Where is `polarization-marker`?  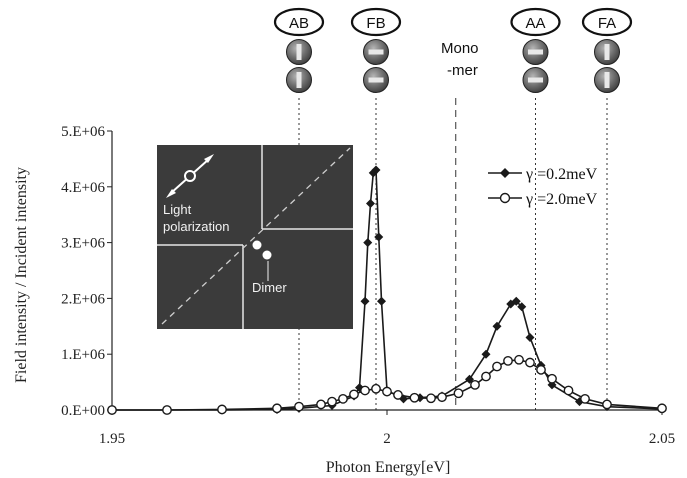 polarization-marker is located at coordinates (190, 176).